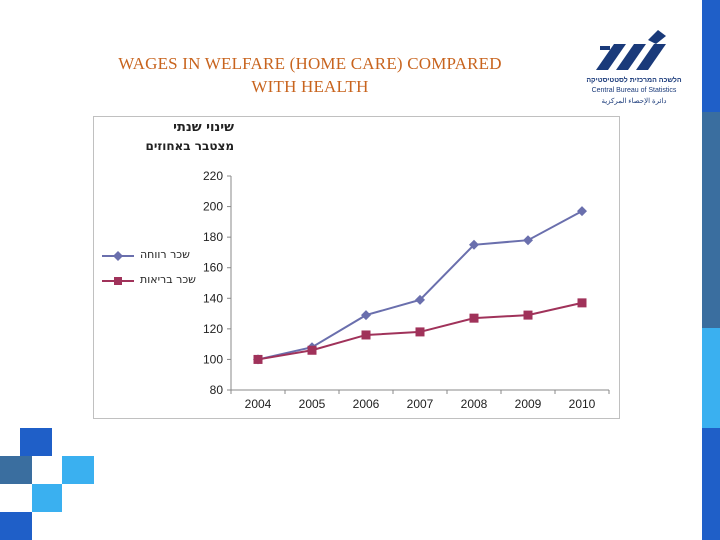 The height and width of the screenshot is (540, 720). What do you see at coordinates (310, 63) in the screenshot?
I see `slide-title-line-1: WAGES IN WELFARE (HOME CARE) COMPARED` at bounding box center [310, 63].